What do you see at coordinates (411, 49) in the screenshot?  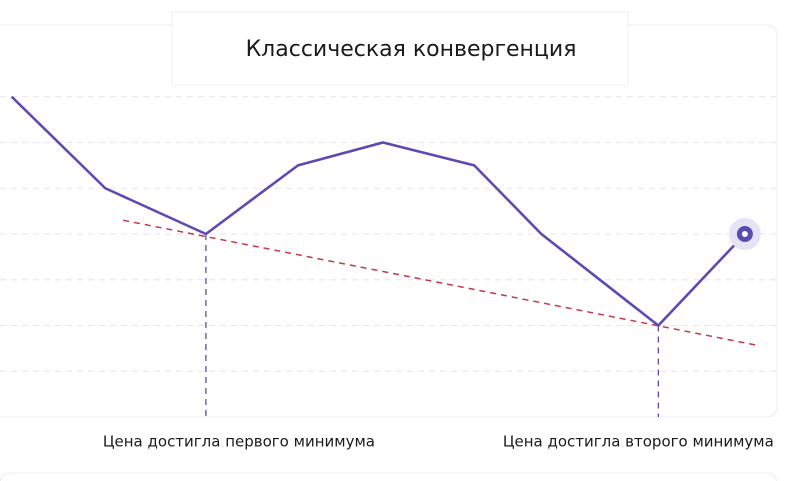 I see `chart-title: Классическая конвергенция` at bounding box center [411, 49].